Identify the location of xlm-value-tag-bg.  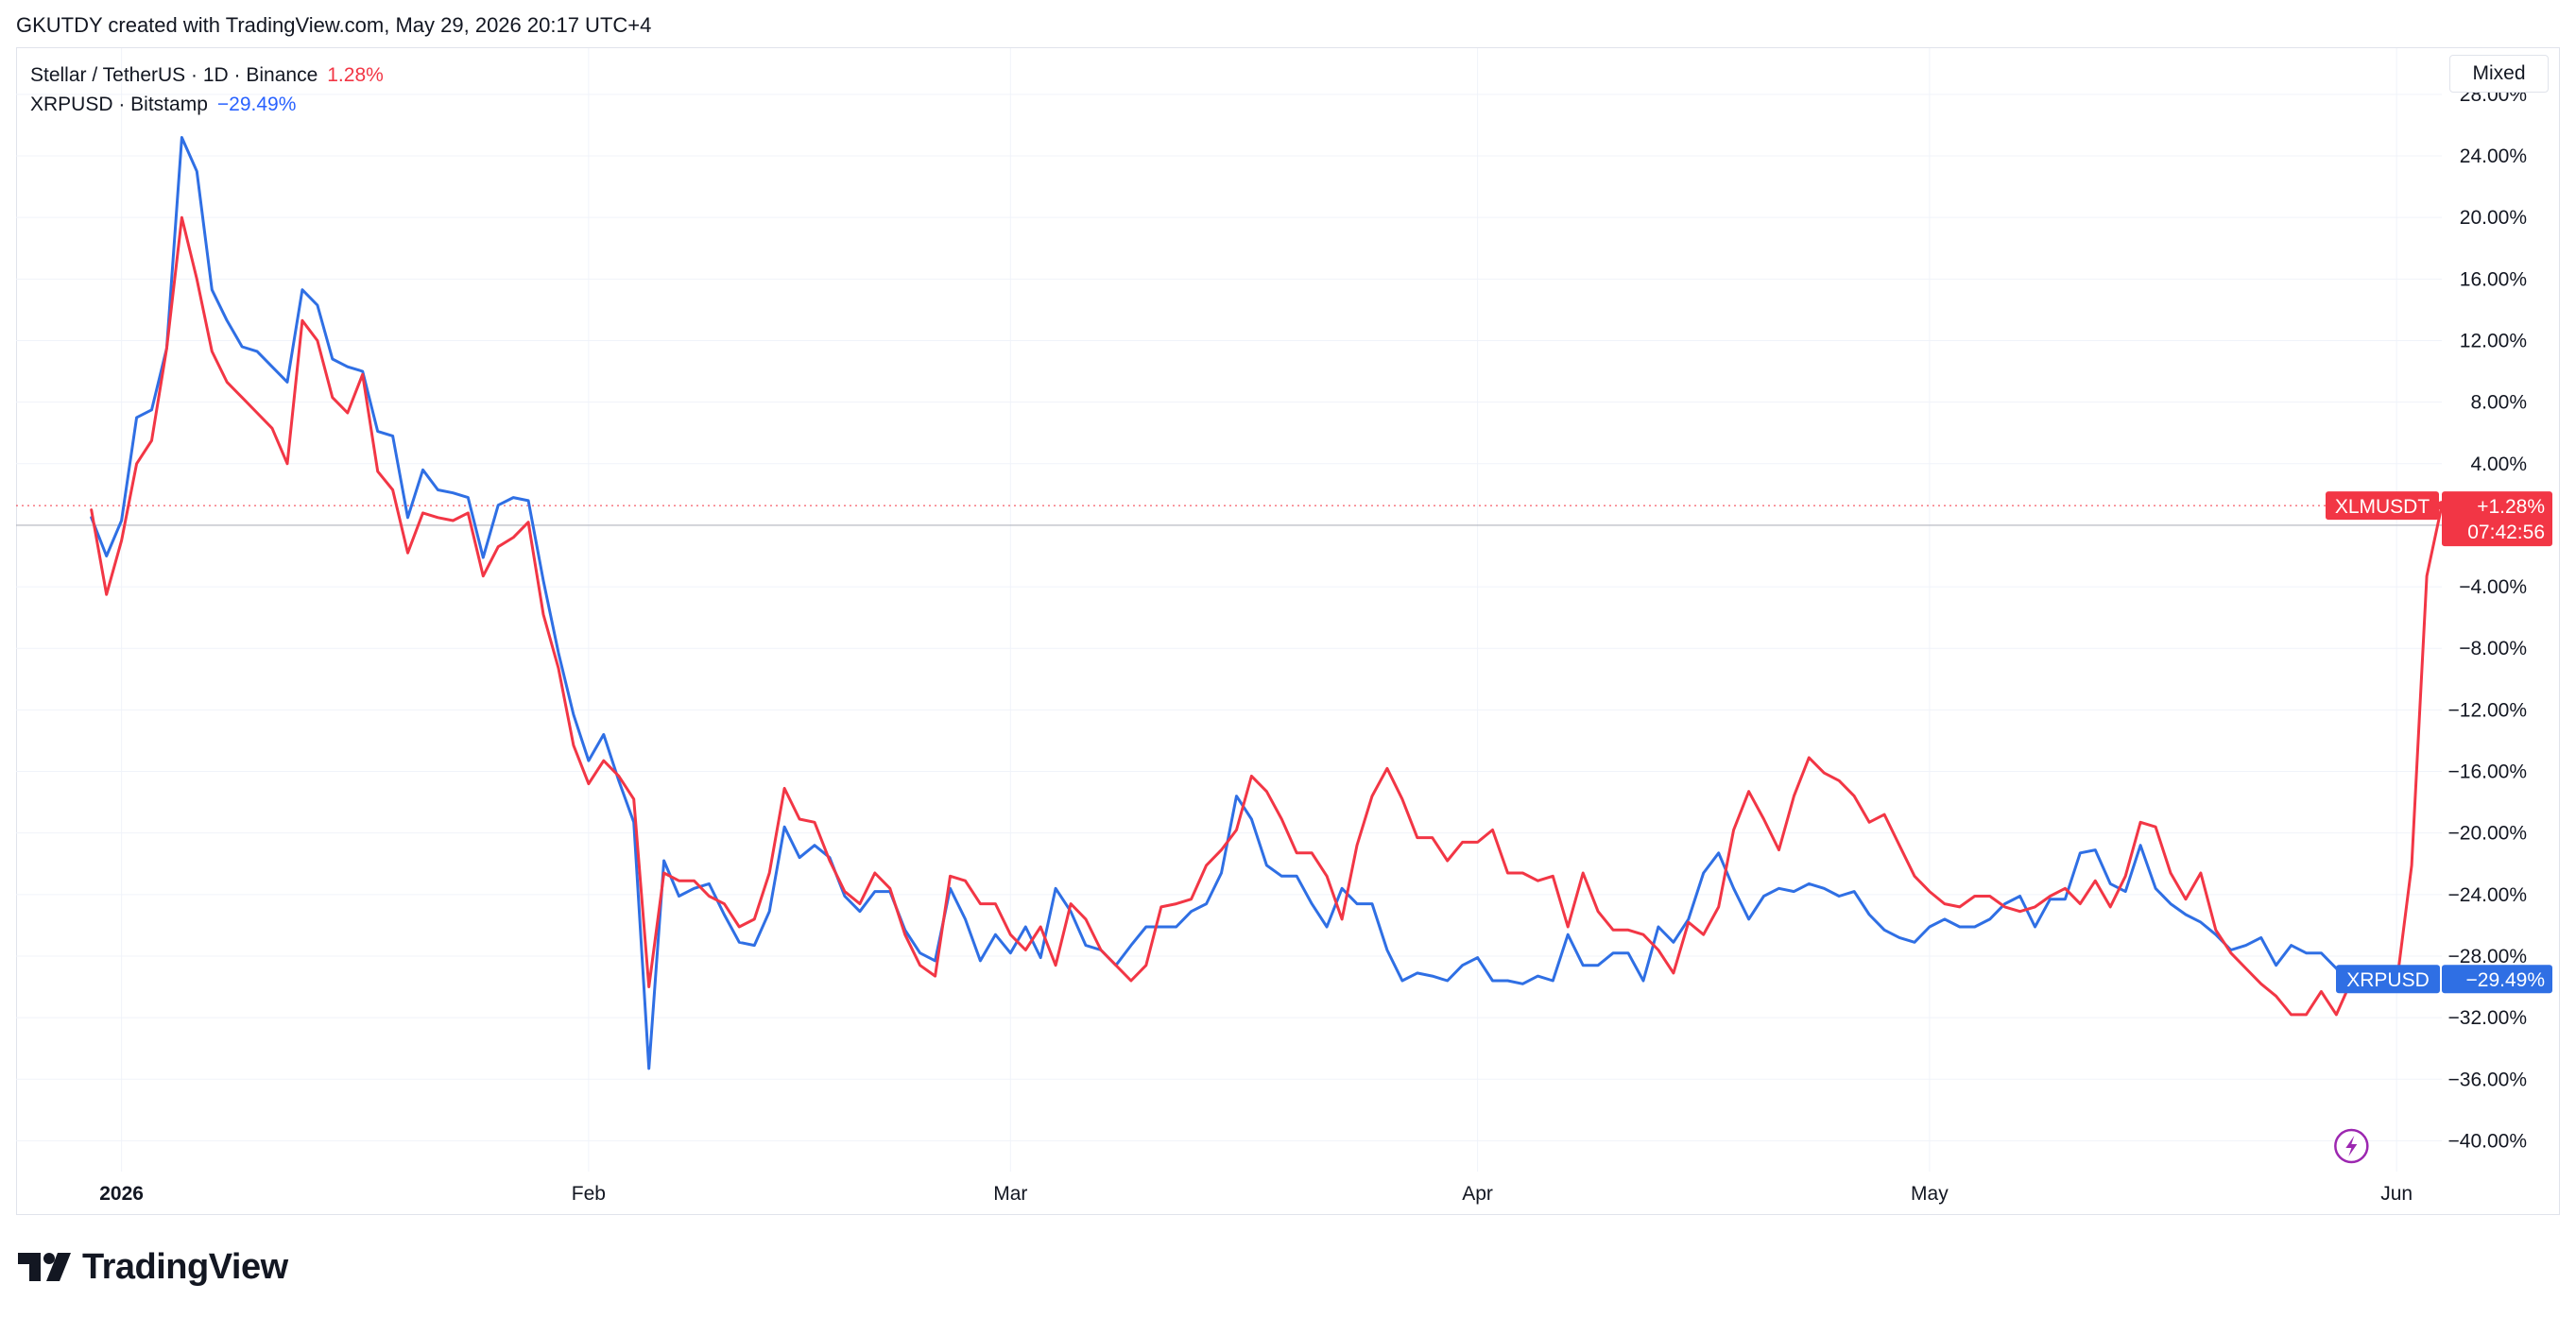
(2497, 519).